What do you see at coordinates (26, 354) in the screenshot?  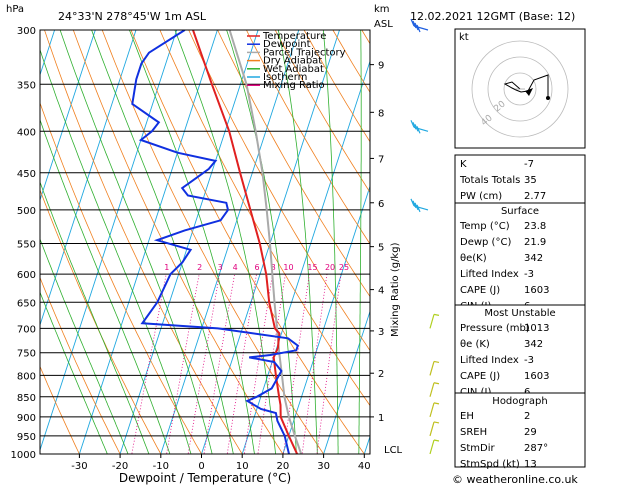 I see `pressure-tick-label: 750` at bounding box center [26, 354].